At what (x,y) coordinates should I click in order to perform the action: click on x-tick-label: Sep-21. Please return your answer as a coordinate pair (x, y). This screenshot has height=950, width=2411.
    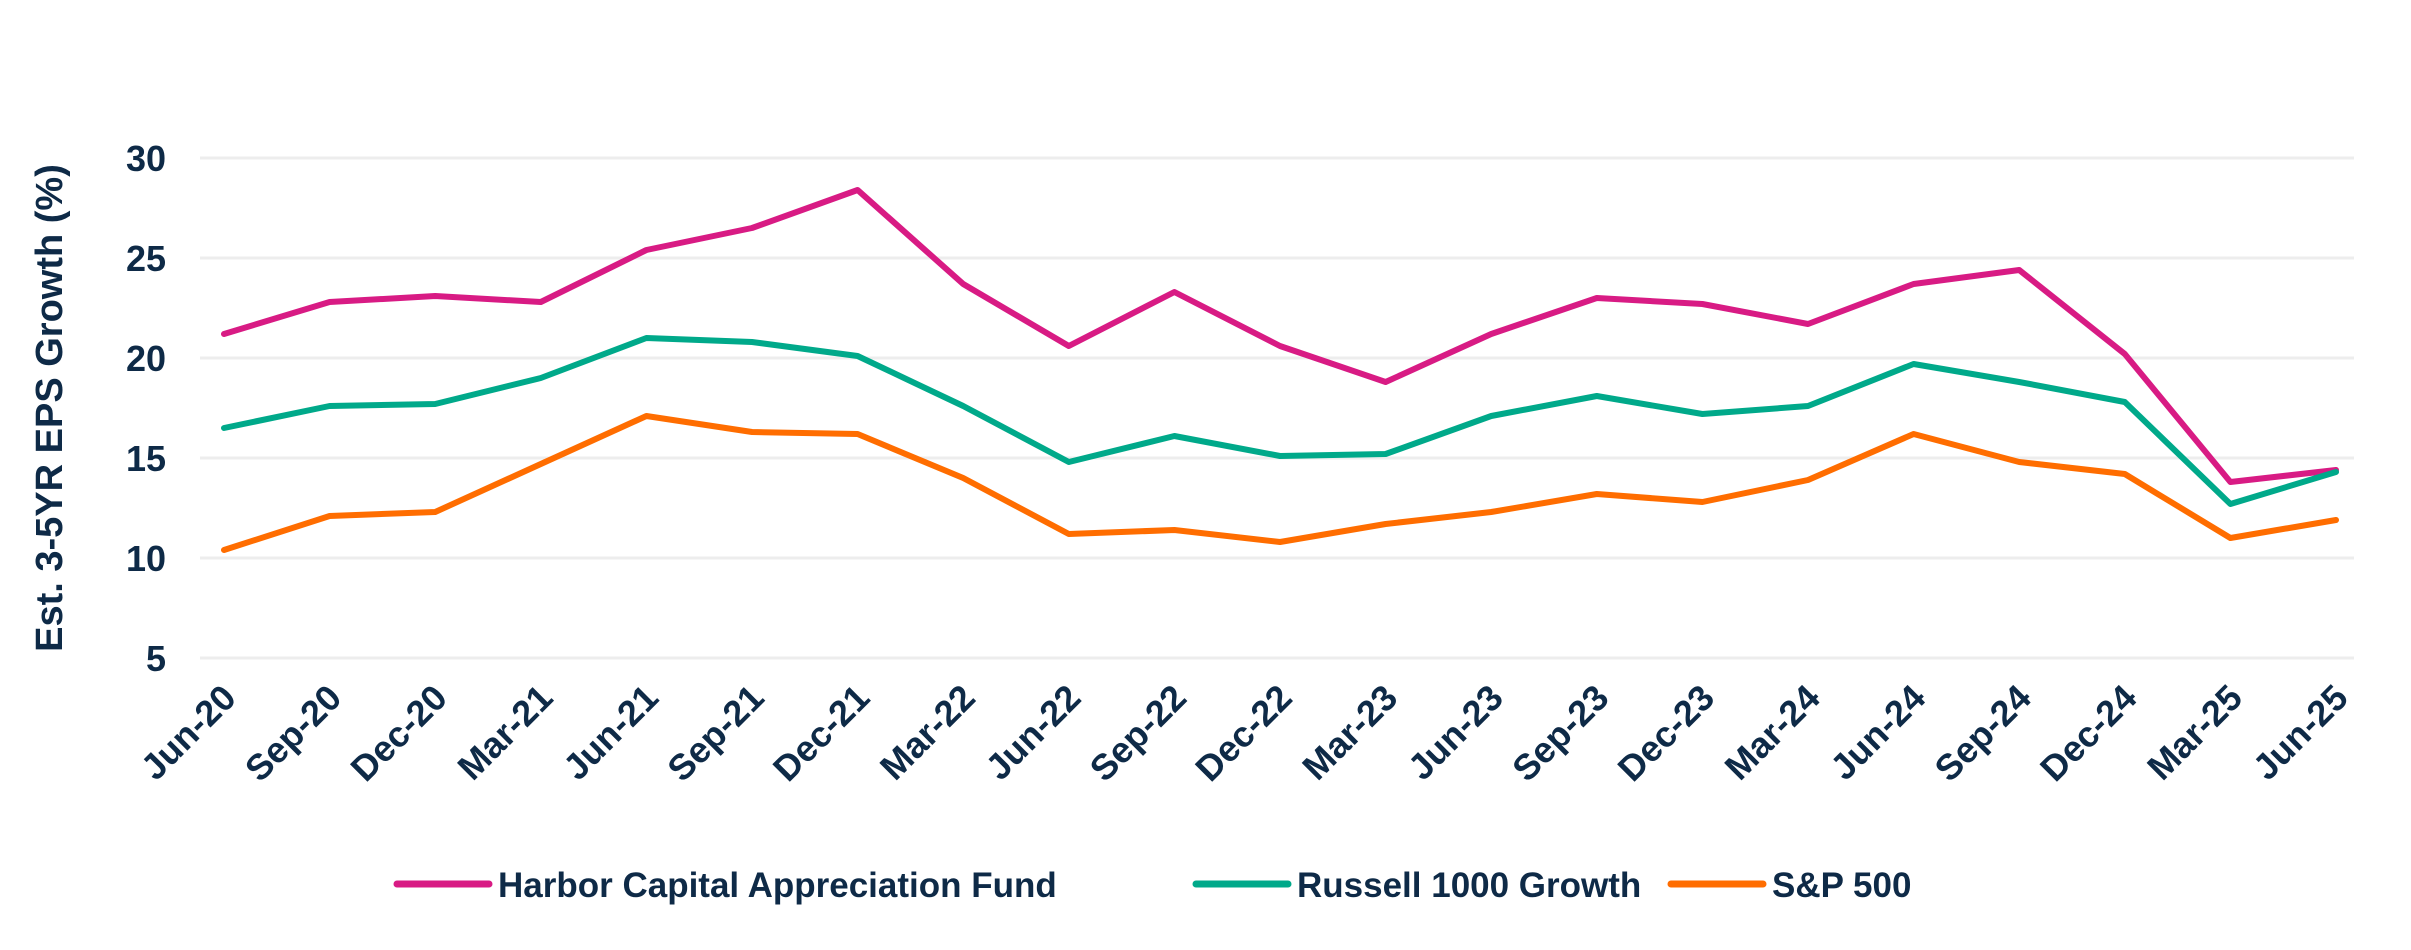
    Looking at the image, I should click on (715, 733).